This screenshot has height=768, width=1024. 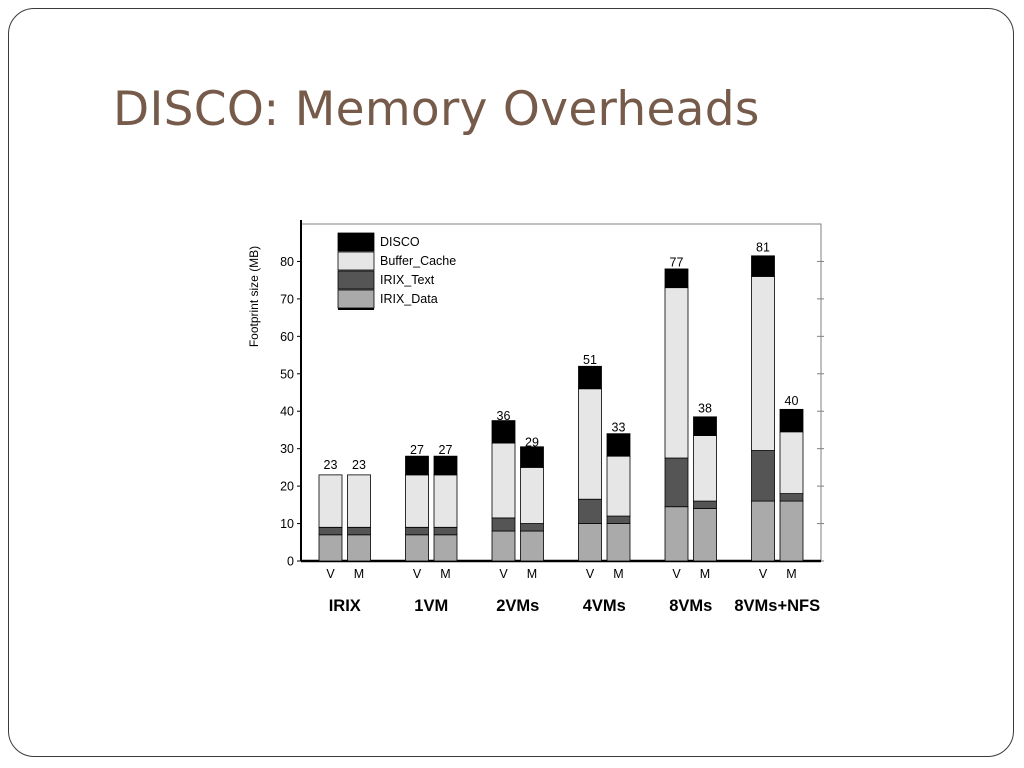 What do you see at coordinates (345, 606) in the screenshot?
I see `group-label: IRIX` at bounding box center [345, 606].